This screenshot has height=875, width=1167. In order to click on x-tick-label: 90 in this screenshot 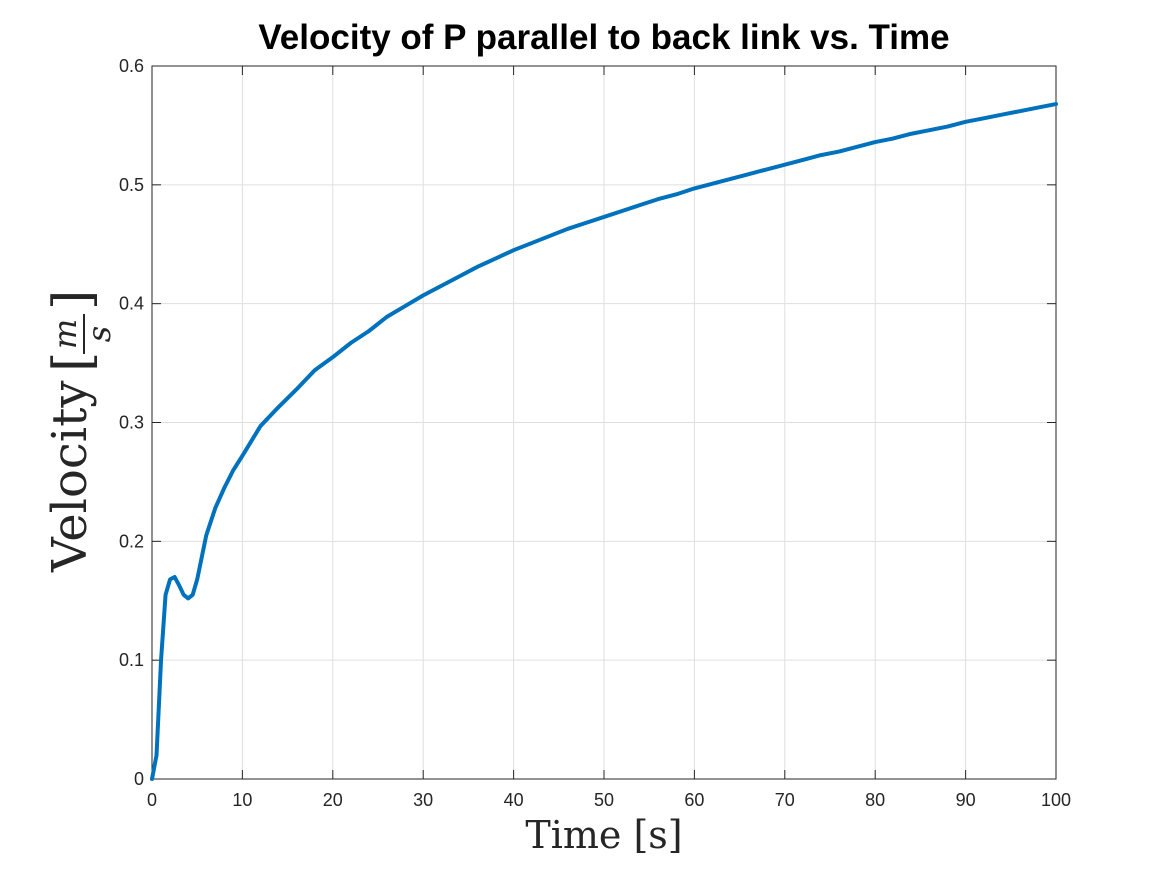, I will do `click(966, 800)`.